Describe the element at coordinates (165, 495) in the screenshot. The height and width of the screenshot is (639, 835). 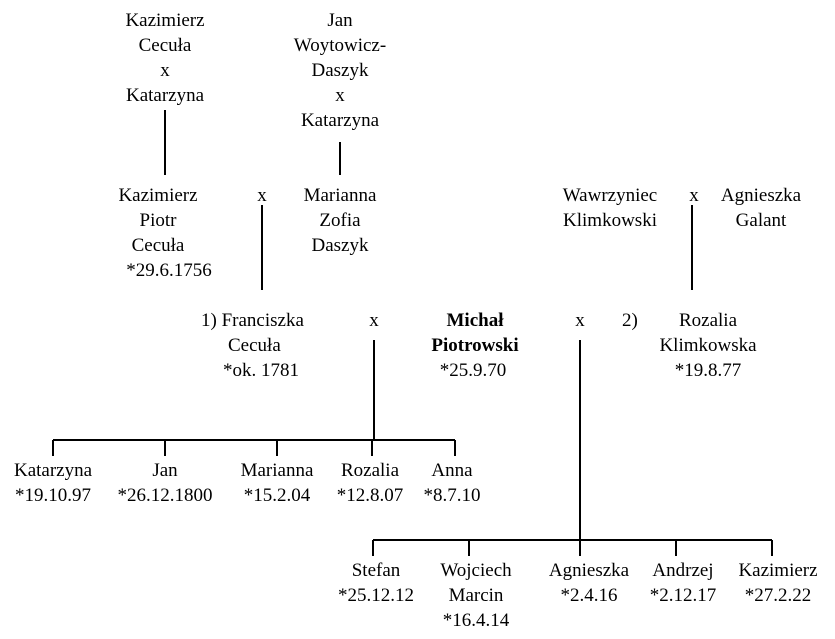
I see `birth-date: *26.12.1800` at that location.